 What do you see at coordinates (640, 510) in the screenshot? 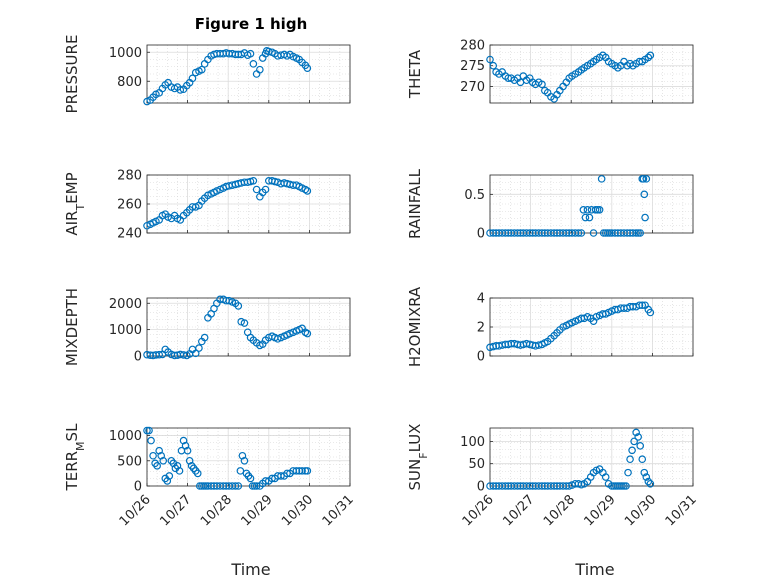
I see `x-tick-label: 10/30` at bounding box center [640, 510].